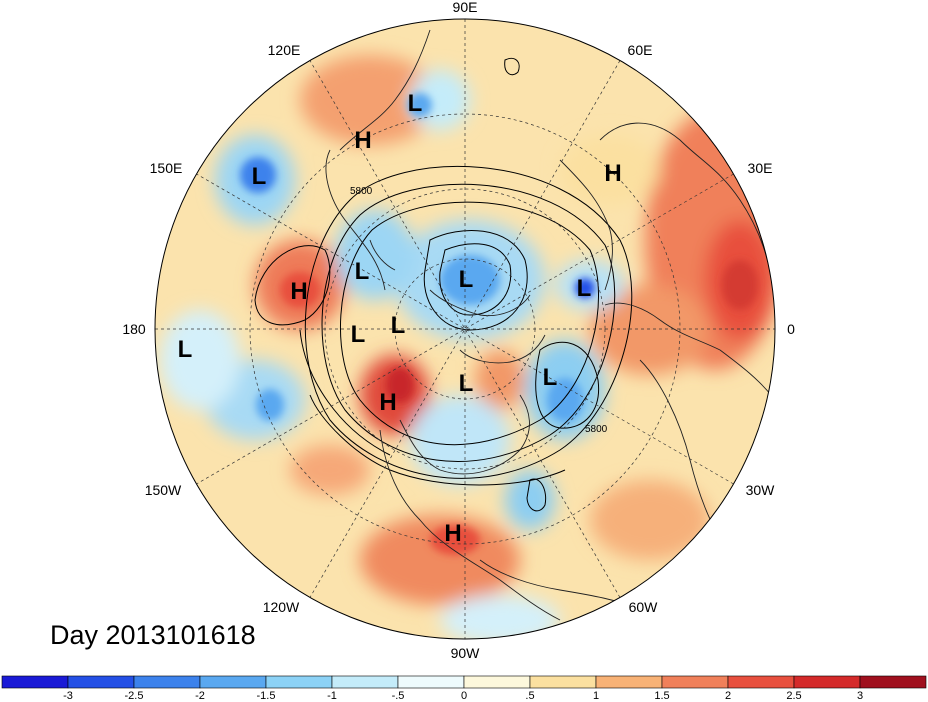 This screenshot has height=702, width=928. What do you see at coordinates (266, 696) in the screenshot?
I see `colorbar-tick-label: -1.5` at bounding box center [266, 696].